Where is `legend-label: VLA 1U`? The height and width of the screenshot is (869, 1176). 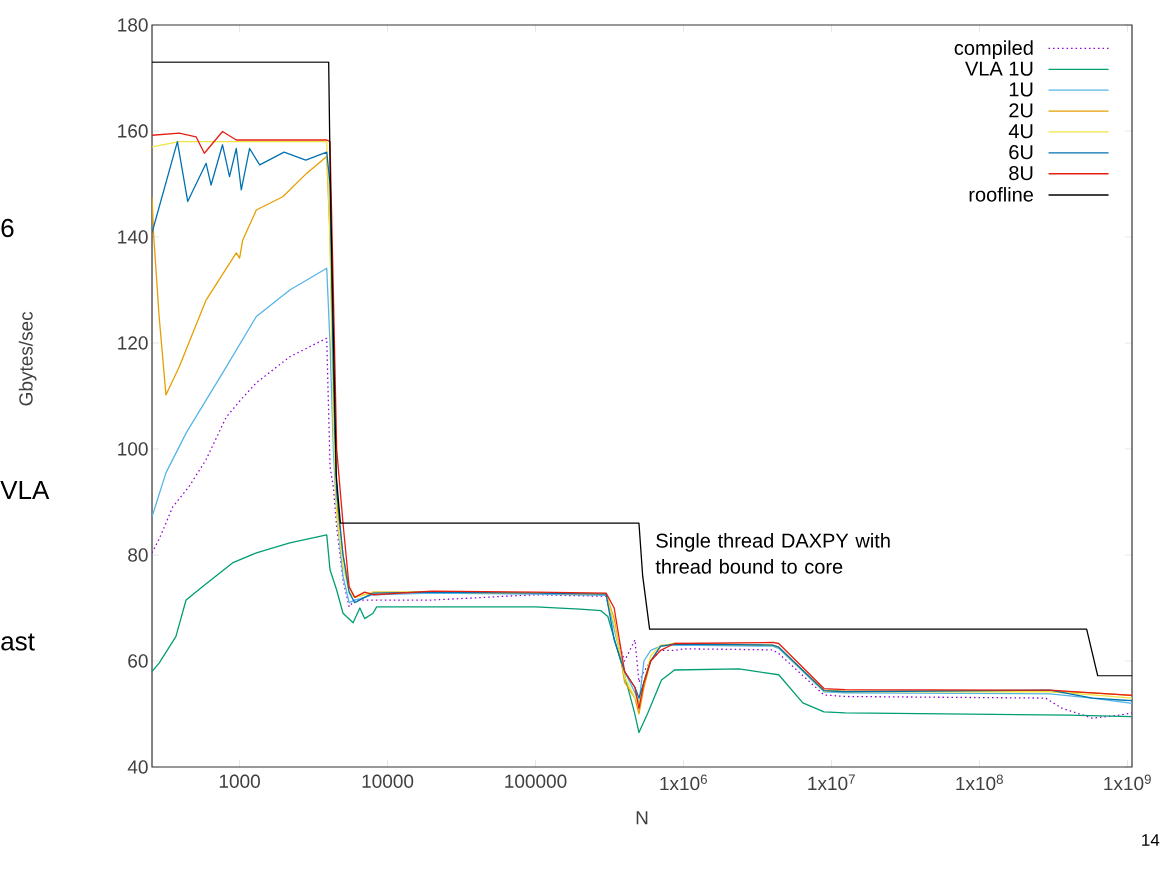
legend-label: VLA 1U is located at coordinates (999, 68).